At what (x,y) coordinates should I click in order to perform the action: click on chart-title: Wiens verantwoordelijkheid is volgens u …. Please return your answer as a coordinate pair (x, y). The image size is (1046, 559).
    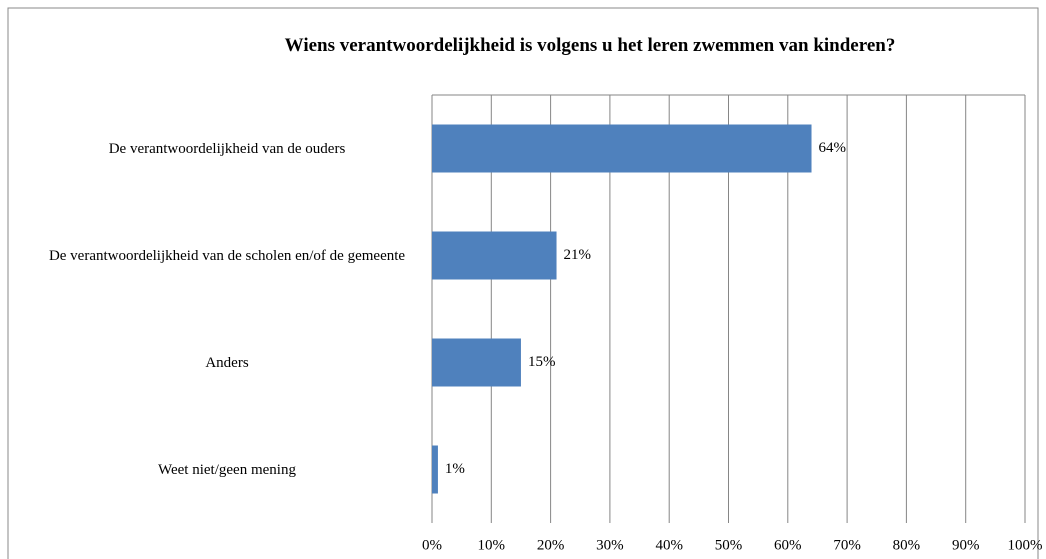
    Looking at the image, I should click on (590, 45).